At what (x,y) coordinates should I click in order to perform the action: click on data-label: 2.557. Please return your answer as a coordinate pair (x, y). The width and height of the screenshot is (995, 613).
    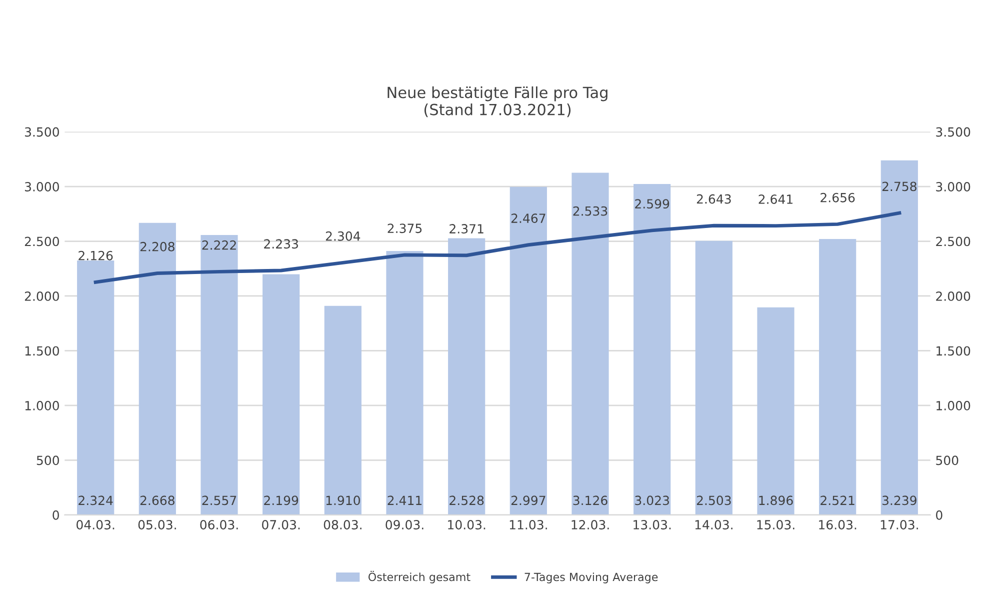
    Looking at the image, I should click on (219, 501).